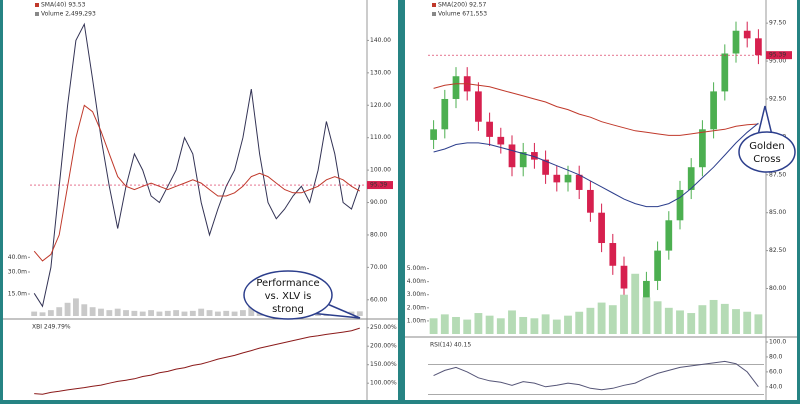 The image size is (800, 404). Describe the element at coordinates (383, 364) in the screenshot. I see `y-tick-label: 150.00%` at that location.